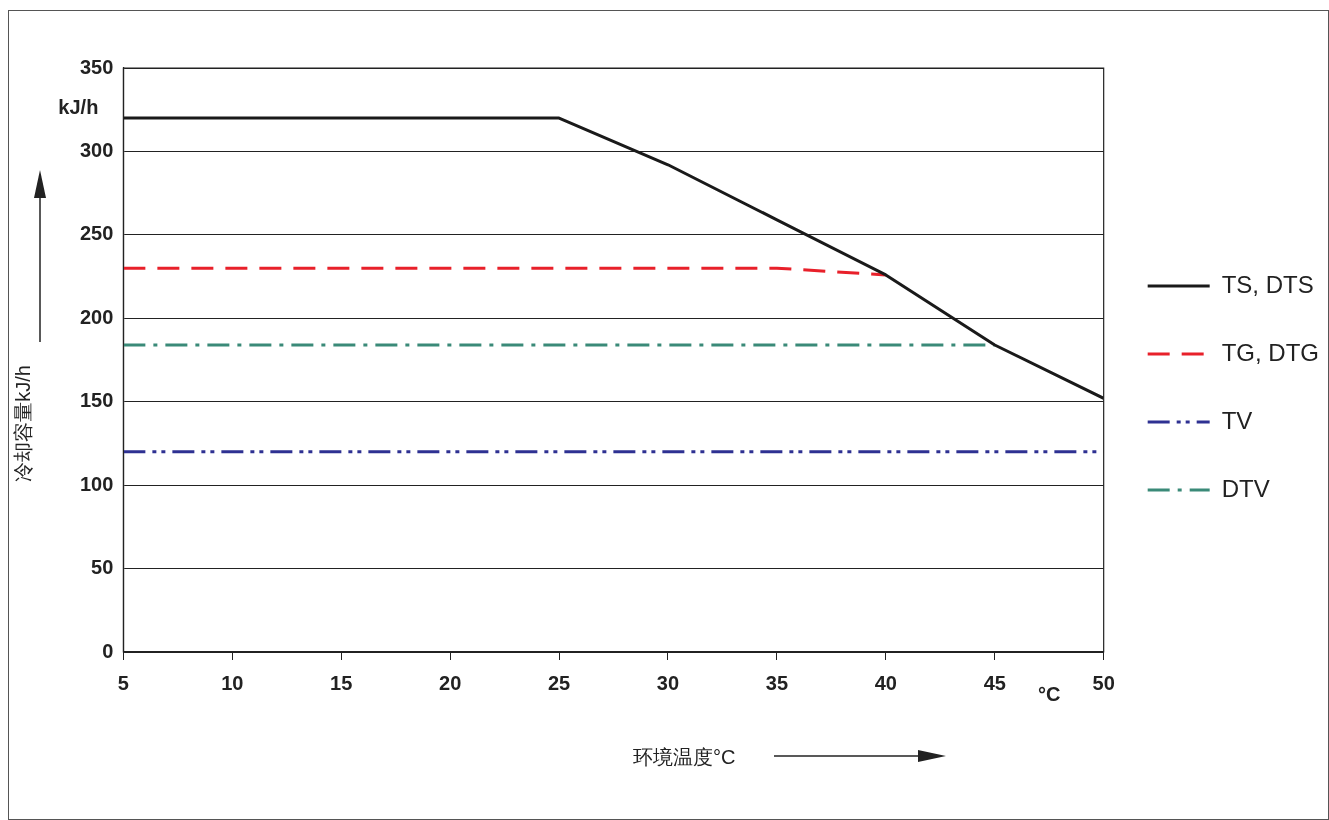 Image resolution: width=1329 pixels, height=820 pixels. I want to click on legend-label: TV, so click(1237, 420).